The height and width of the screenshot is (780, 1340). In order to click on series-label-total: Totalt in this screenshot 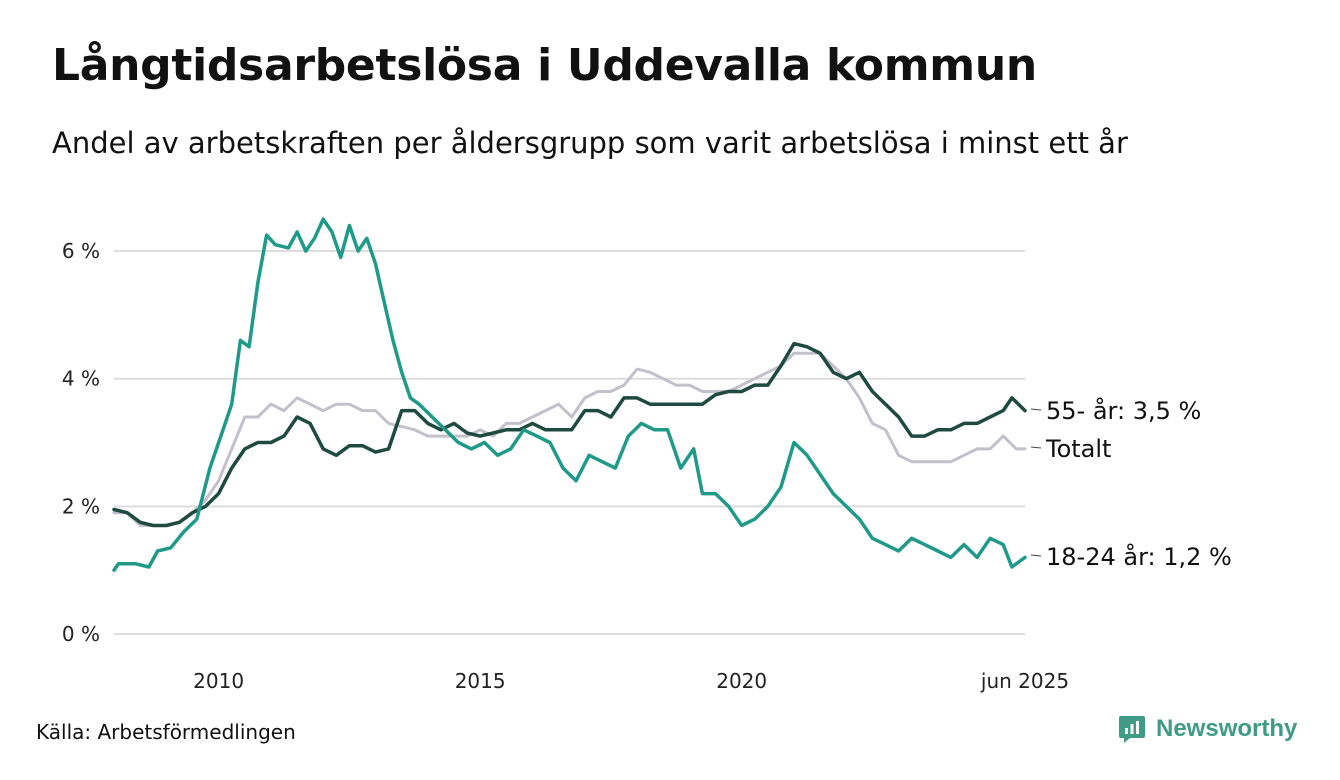, I will do `click(1078, 449)`.